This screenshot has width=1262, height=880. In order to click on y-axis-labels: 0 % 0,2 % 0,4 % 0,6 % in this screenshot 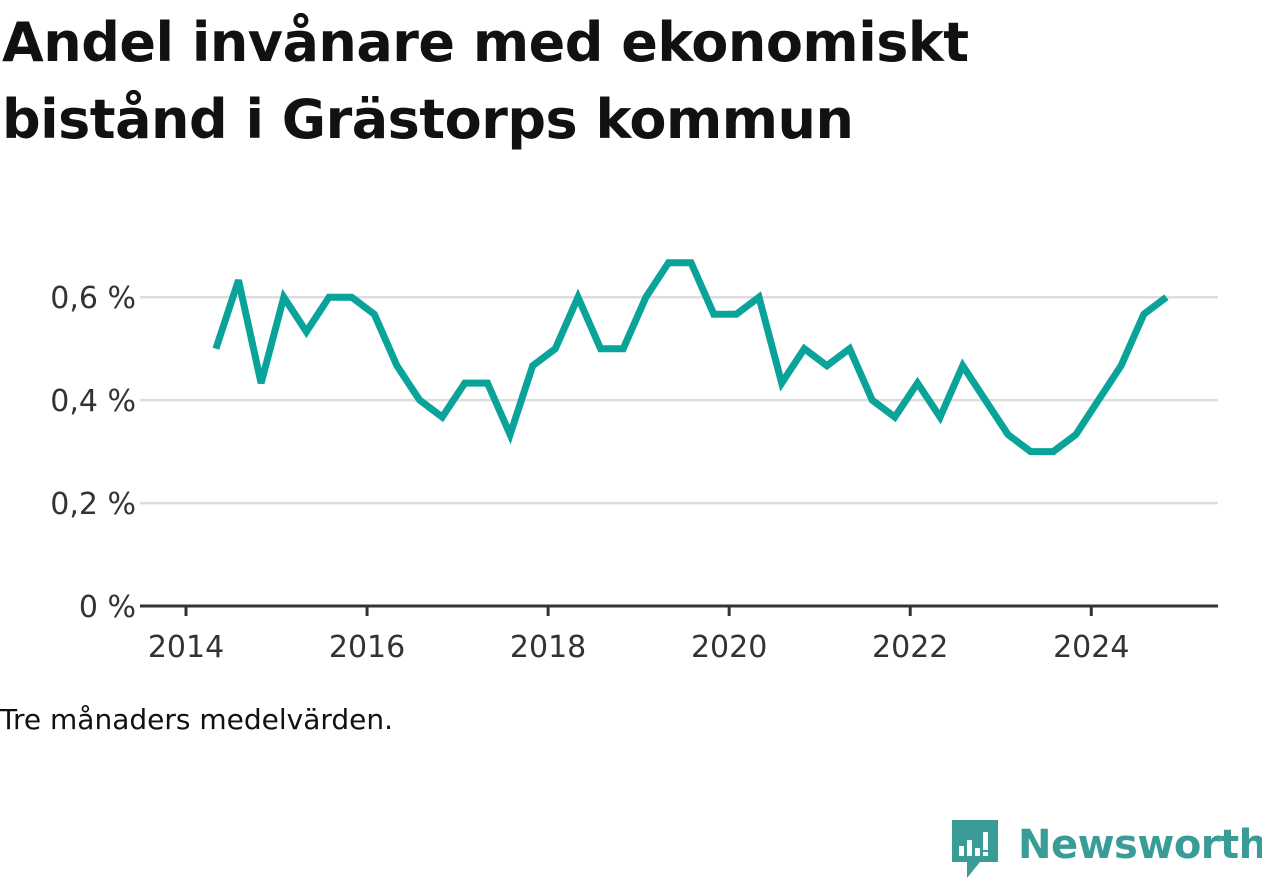, I will do `click(93, 453)`.